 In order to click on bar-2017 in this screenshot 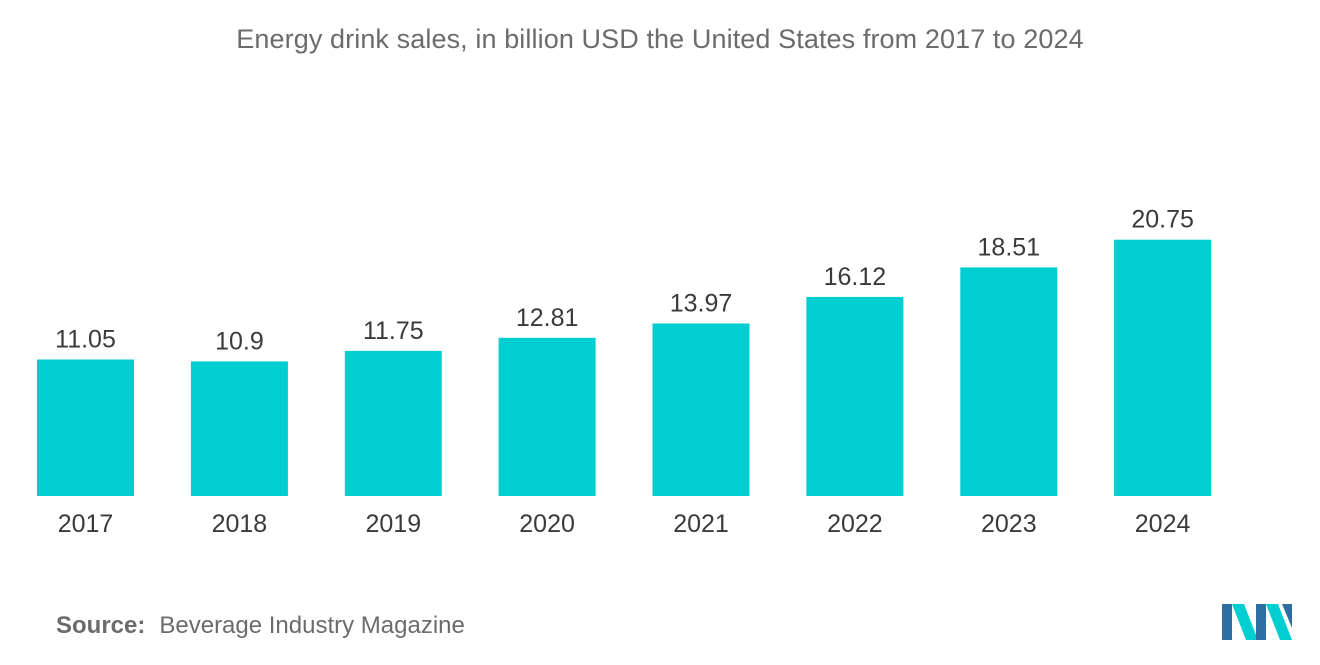, I will do `click(85, 427)`.